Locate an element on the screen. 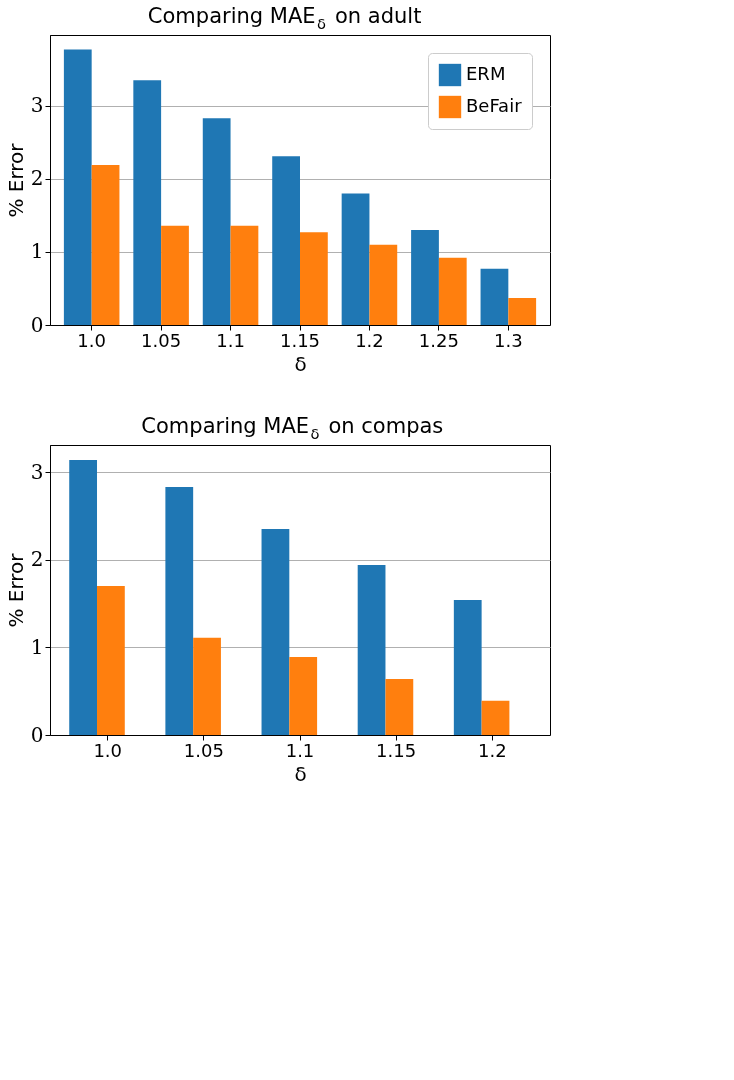  legend-label: ERM is located at coordinates (486, 73).